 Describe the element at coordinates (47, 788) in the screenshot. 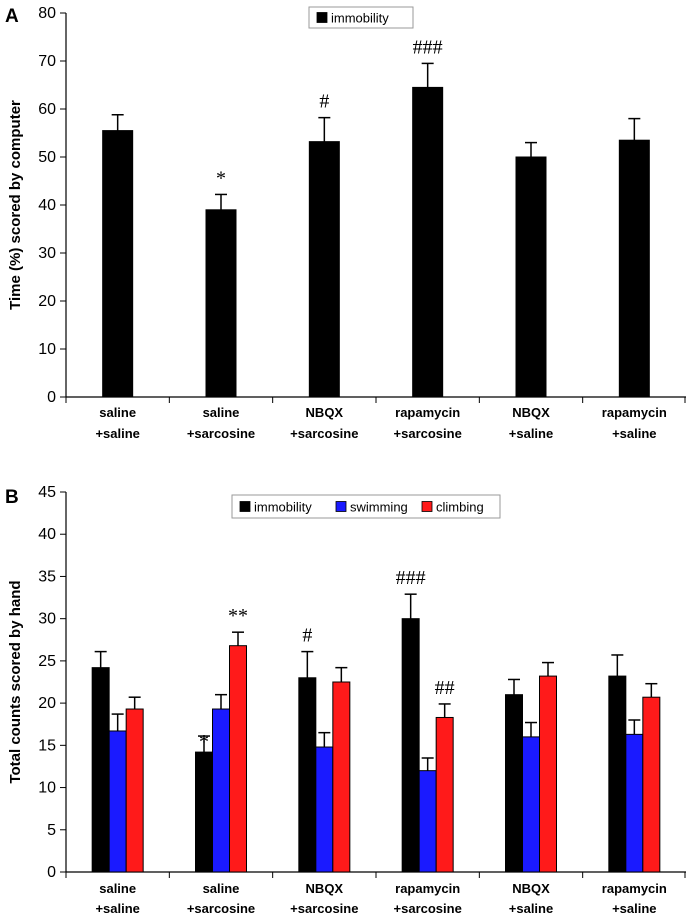

I see `panel-b-y-tick-label: 10` at that location.